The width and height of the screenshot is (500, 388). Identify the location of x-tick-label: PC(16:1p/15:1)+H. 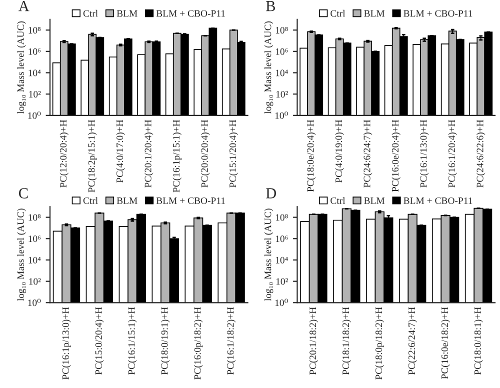
(177, 156).